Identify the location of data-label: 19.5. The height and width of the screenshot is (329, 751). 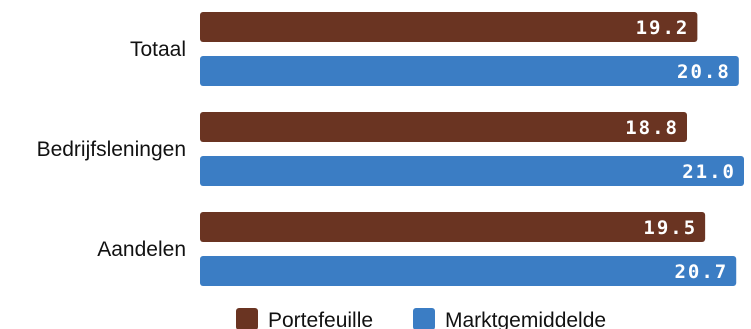
(670, 228).